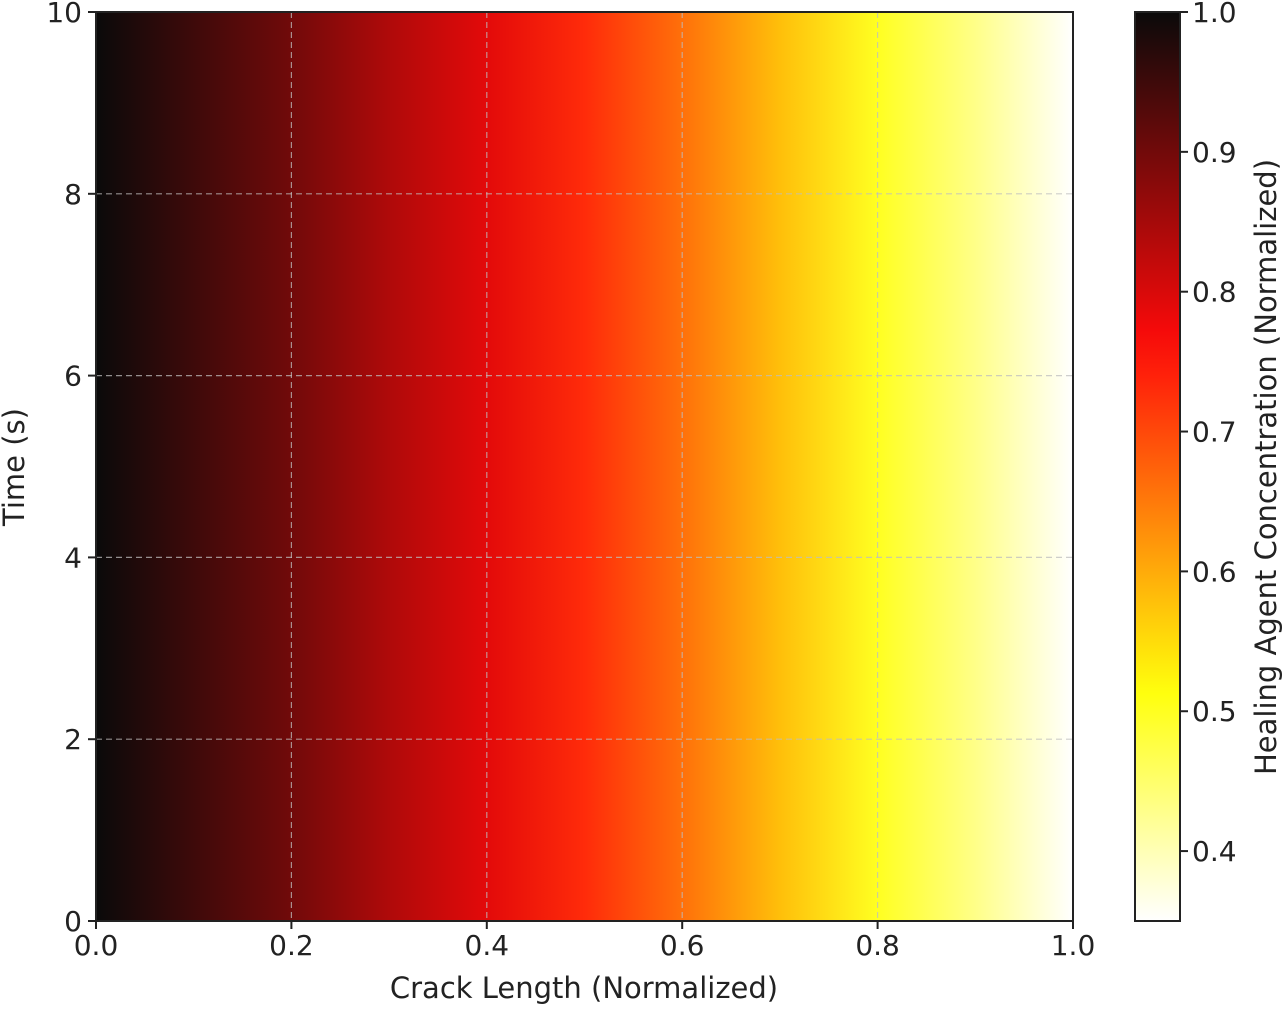 This screenshot has height=1009, width=1285. I want to click on colorbar-label: Healing Agent Concentration (Normalized), so click(1266, 467).